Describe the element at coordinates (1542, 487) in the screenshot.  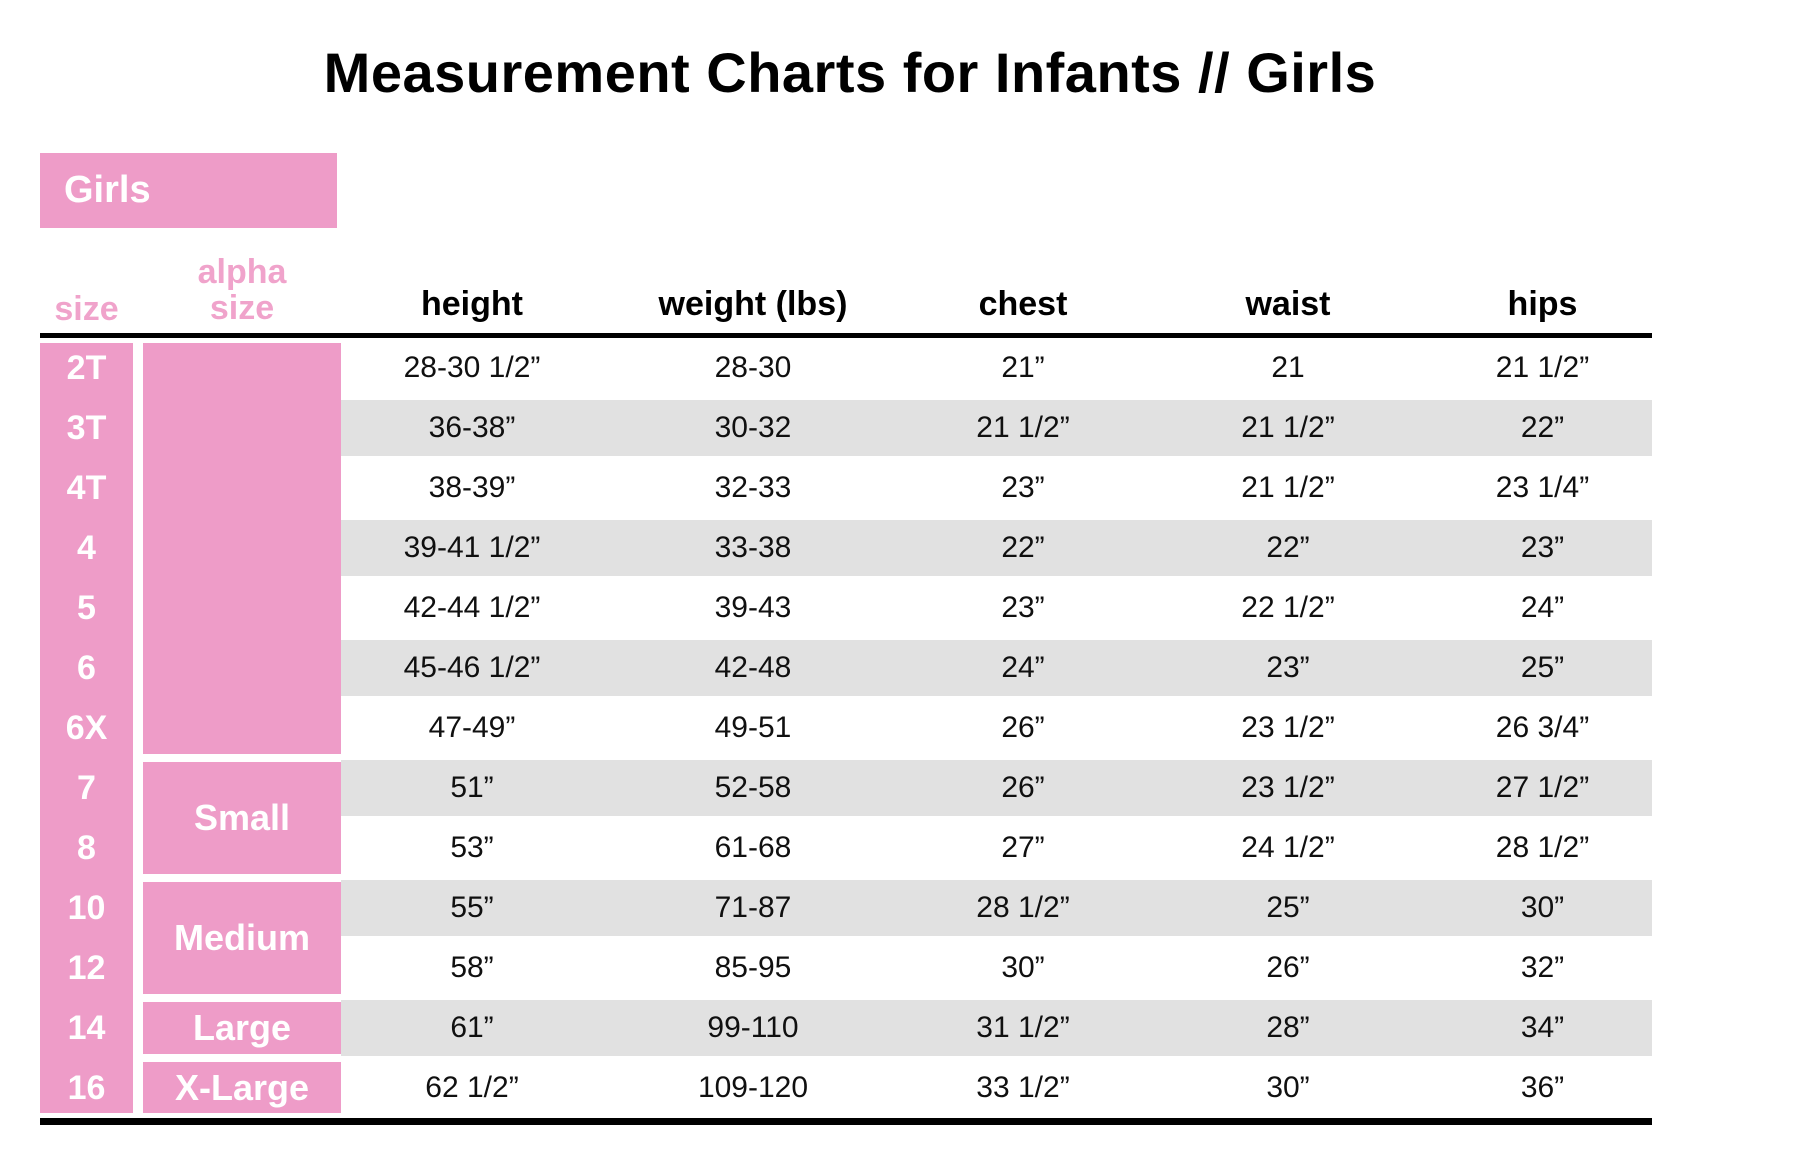
I see `cell-hips: 23 1/4”` at that location.